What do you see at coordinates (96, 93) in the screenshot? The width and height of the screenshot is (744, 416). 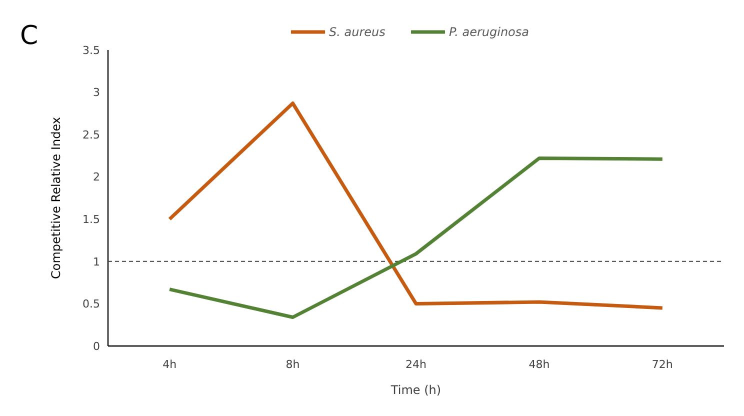 I see `y-tick-label: 3` at bounding box center [96, 93].